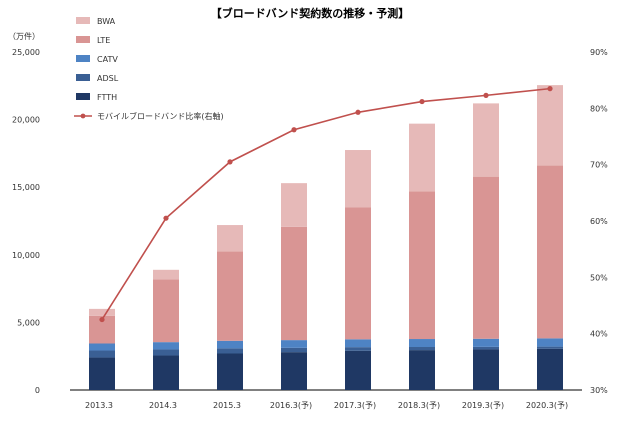 This screenshot has height=423, width=617. I want to click on legend-label: CATV, so click(107, 59).